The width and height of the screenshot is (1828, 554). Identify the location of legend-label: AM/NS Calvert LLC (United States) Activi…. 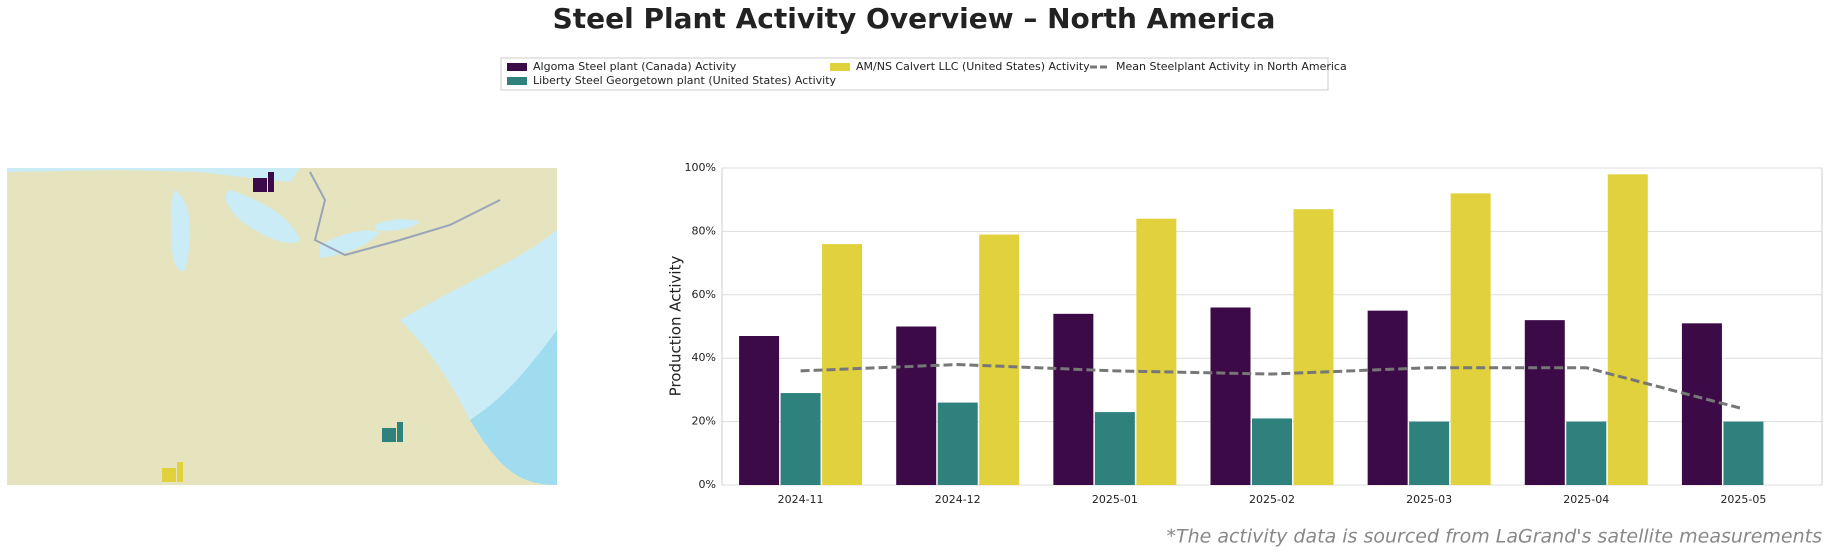
(973, 66).